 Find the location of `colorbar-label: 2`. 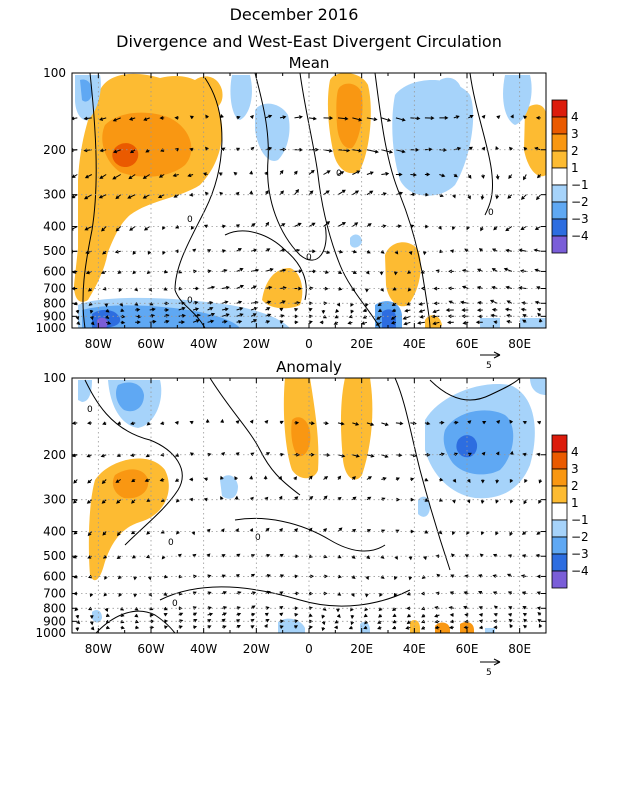

colorbar-label: 2 is located at coordinates (575, 151).